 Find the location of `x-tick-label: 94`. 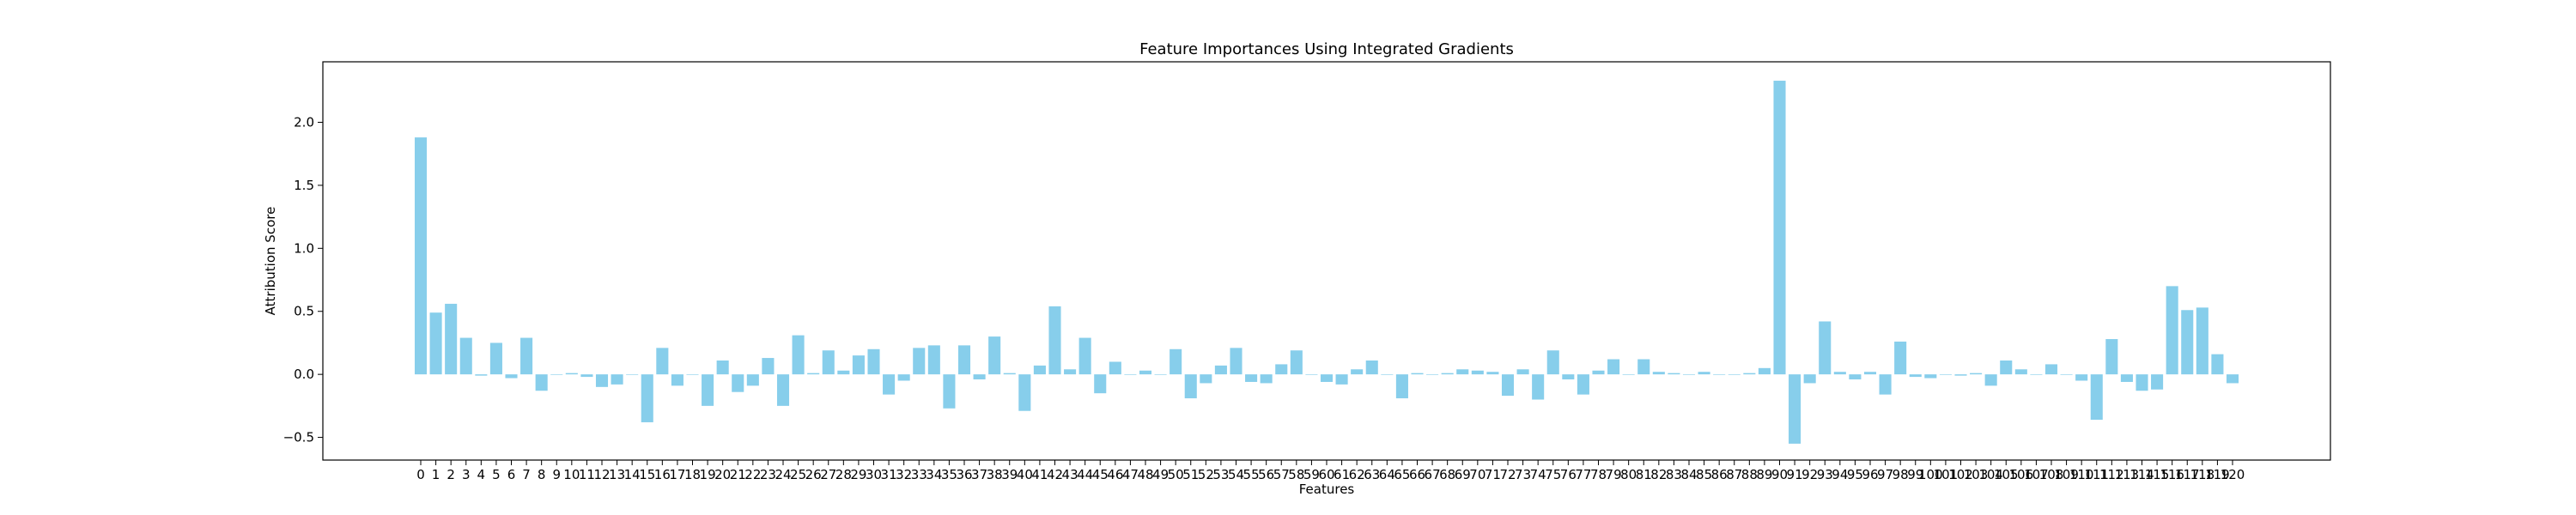

x-tick-label: 94 is located at coordinates (1840, 474).